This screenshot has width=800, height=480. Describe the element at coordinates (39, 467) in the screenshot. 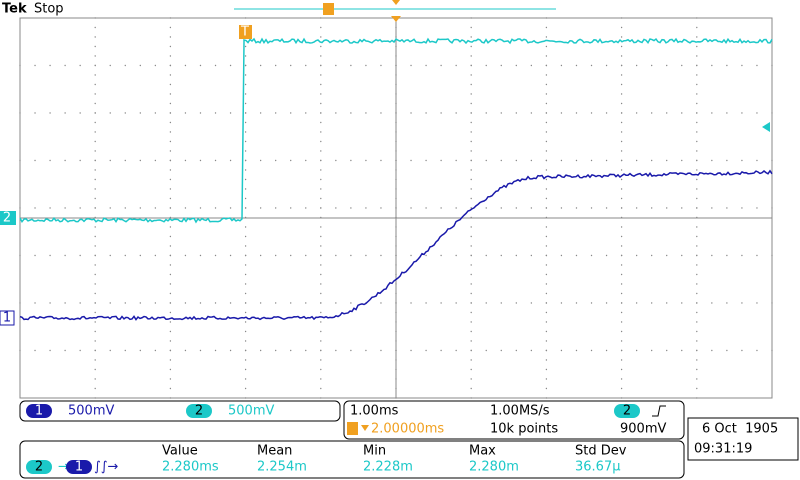

I see `meas-from-badge` at that location.